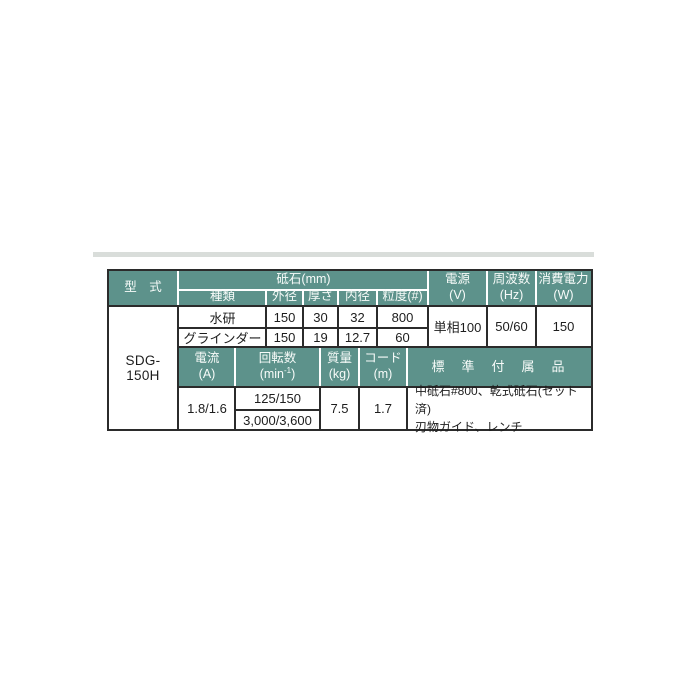  Describe the element at coordinates (303, 279) in the screenshot. I see `header-wheel-group: 砥石(mm)` at that location.